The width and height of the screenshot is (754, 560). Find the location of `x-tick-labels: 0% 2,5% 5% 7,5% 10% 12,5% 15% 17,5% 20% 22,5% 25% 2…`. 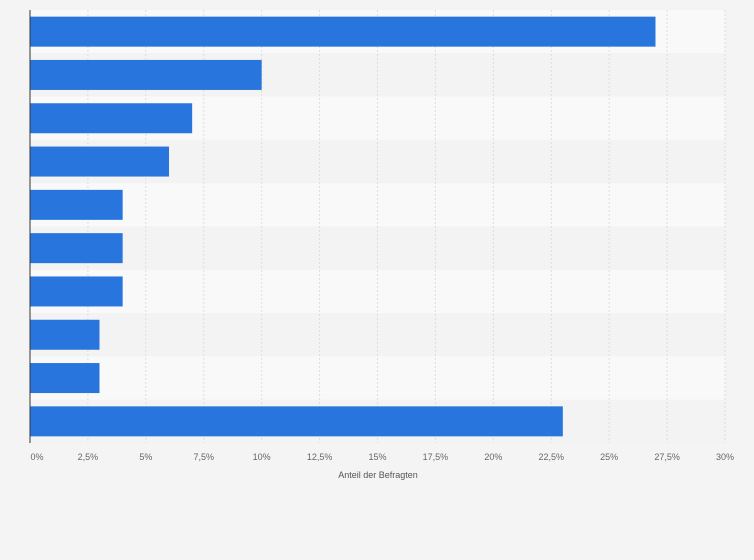

x-tick-labels: 0% 2,5% 5% 7,5% 10% 12,5% 15% 17,5% 20% 22,5% 25% 2… is located at coordinates (382, 457).